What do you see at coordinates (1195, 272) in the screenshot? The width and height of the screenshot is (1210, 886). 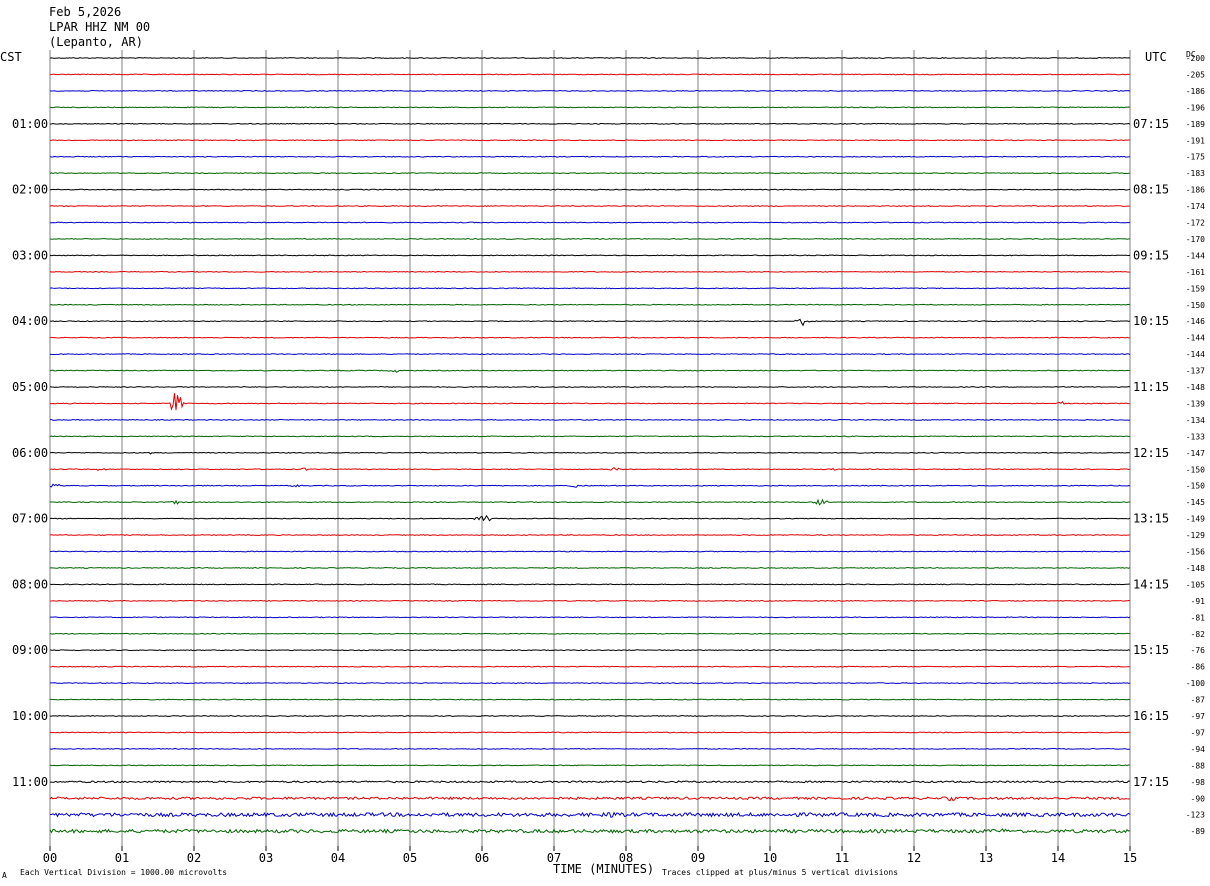 I see `dc-offset-label: -161` at bounding box center [1195, 272].